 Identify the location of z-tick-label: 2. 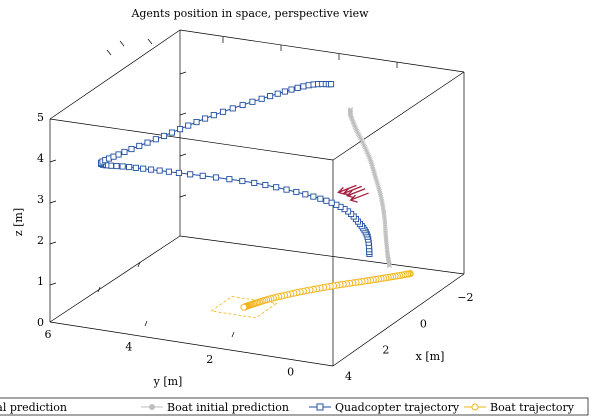
(40, 240).